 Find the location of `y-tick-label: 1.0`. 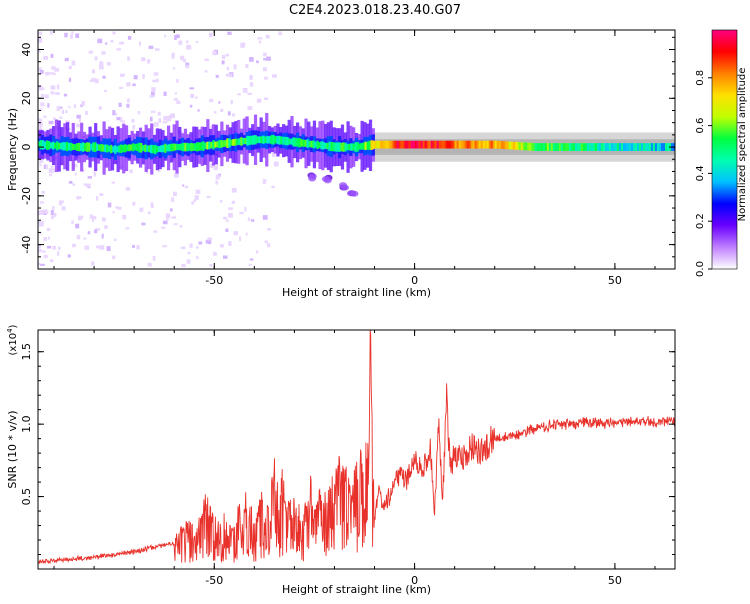

y-tick-label: 1.0 is located at coordinates (26, 424).